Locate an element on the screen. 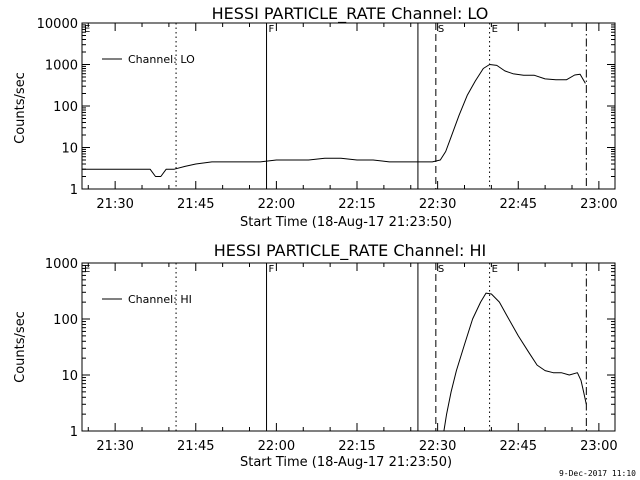  y-tick-label: 10000 is located at coordinates (57, 24).